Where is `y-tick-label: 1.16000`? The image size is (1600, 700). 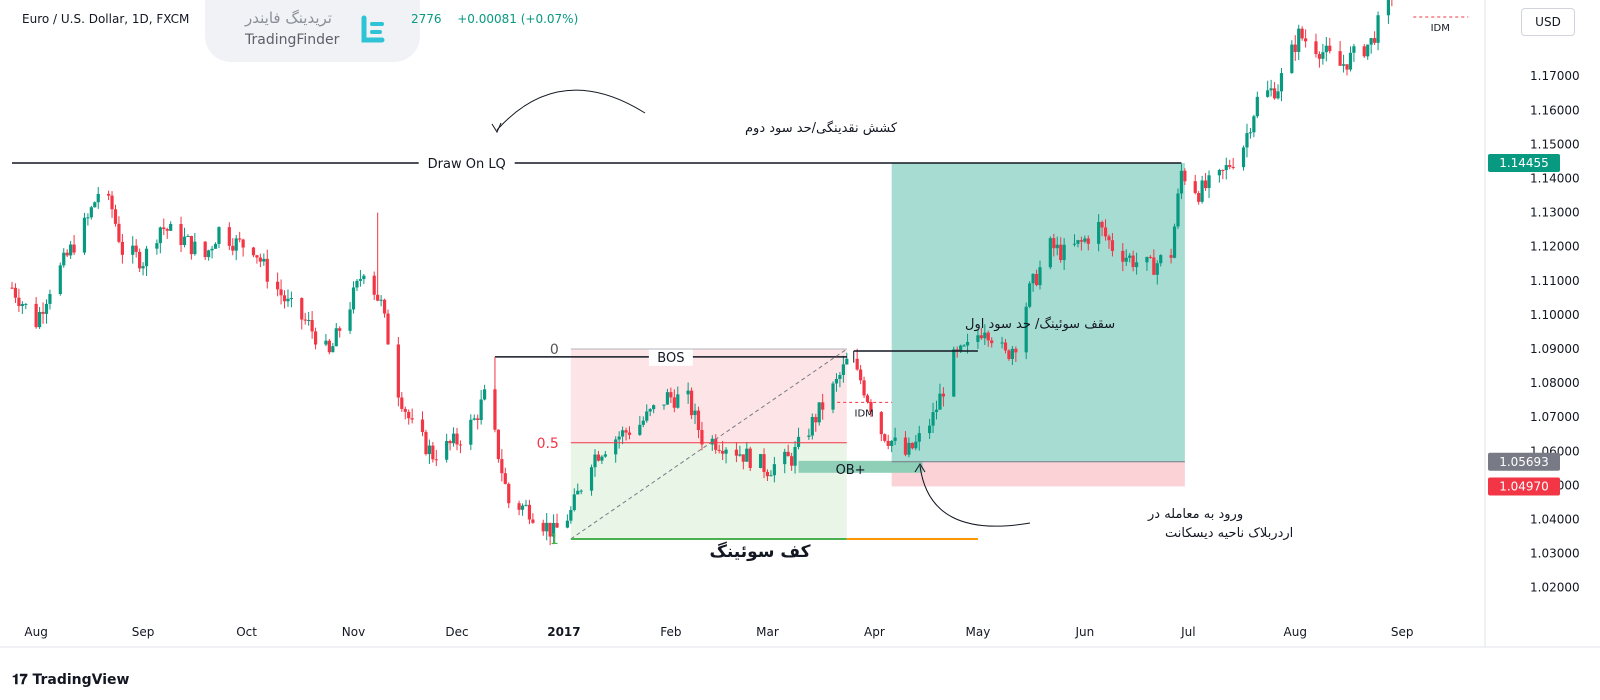
y-tick-label: 1.16000 is located at coordinates (1555, 110).